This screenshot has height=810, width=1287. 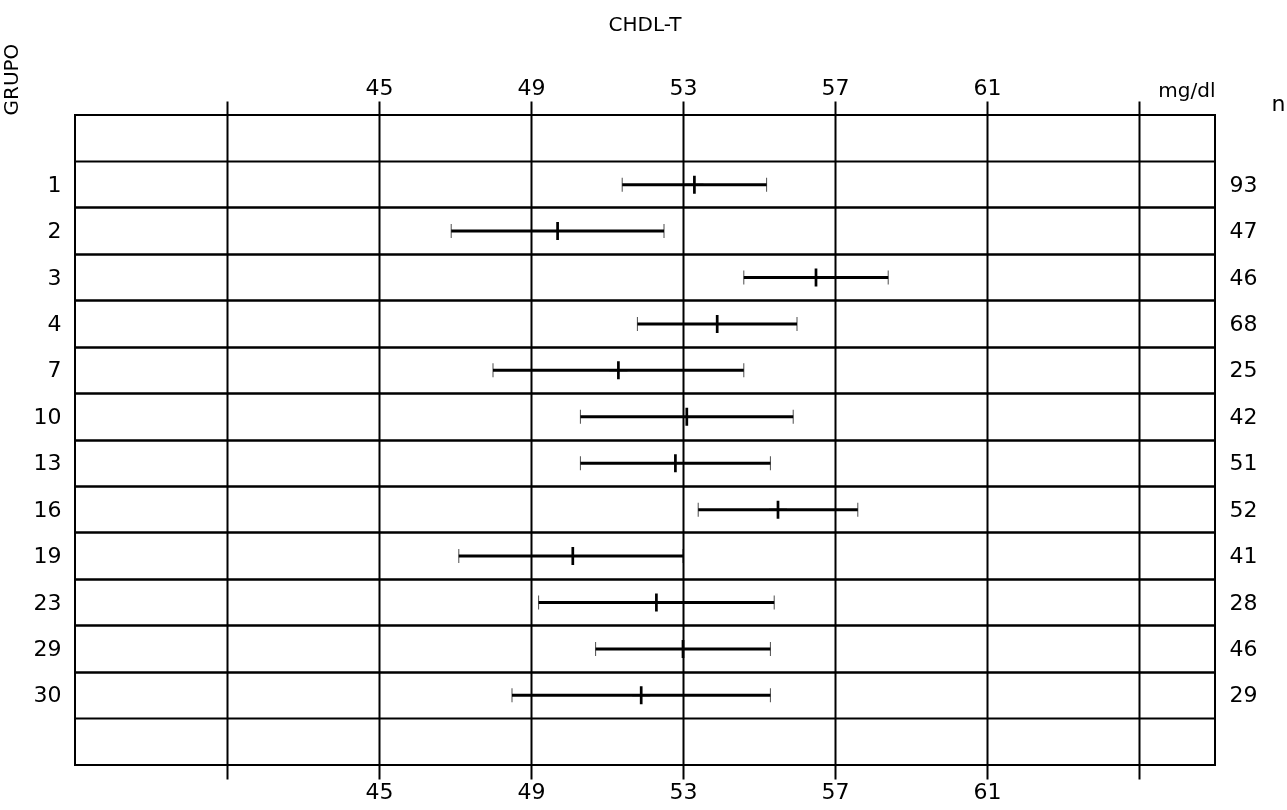 What do you see at coordinates (1243, 416) in the screenshot?
I see `y2-tick-label: 42` at bounding box center [1243, 416].